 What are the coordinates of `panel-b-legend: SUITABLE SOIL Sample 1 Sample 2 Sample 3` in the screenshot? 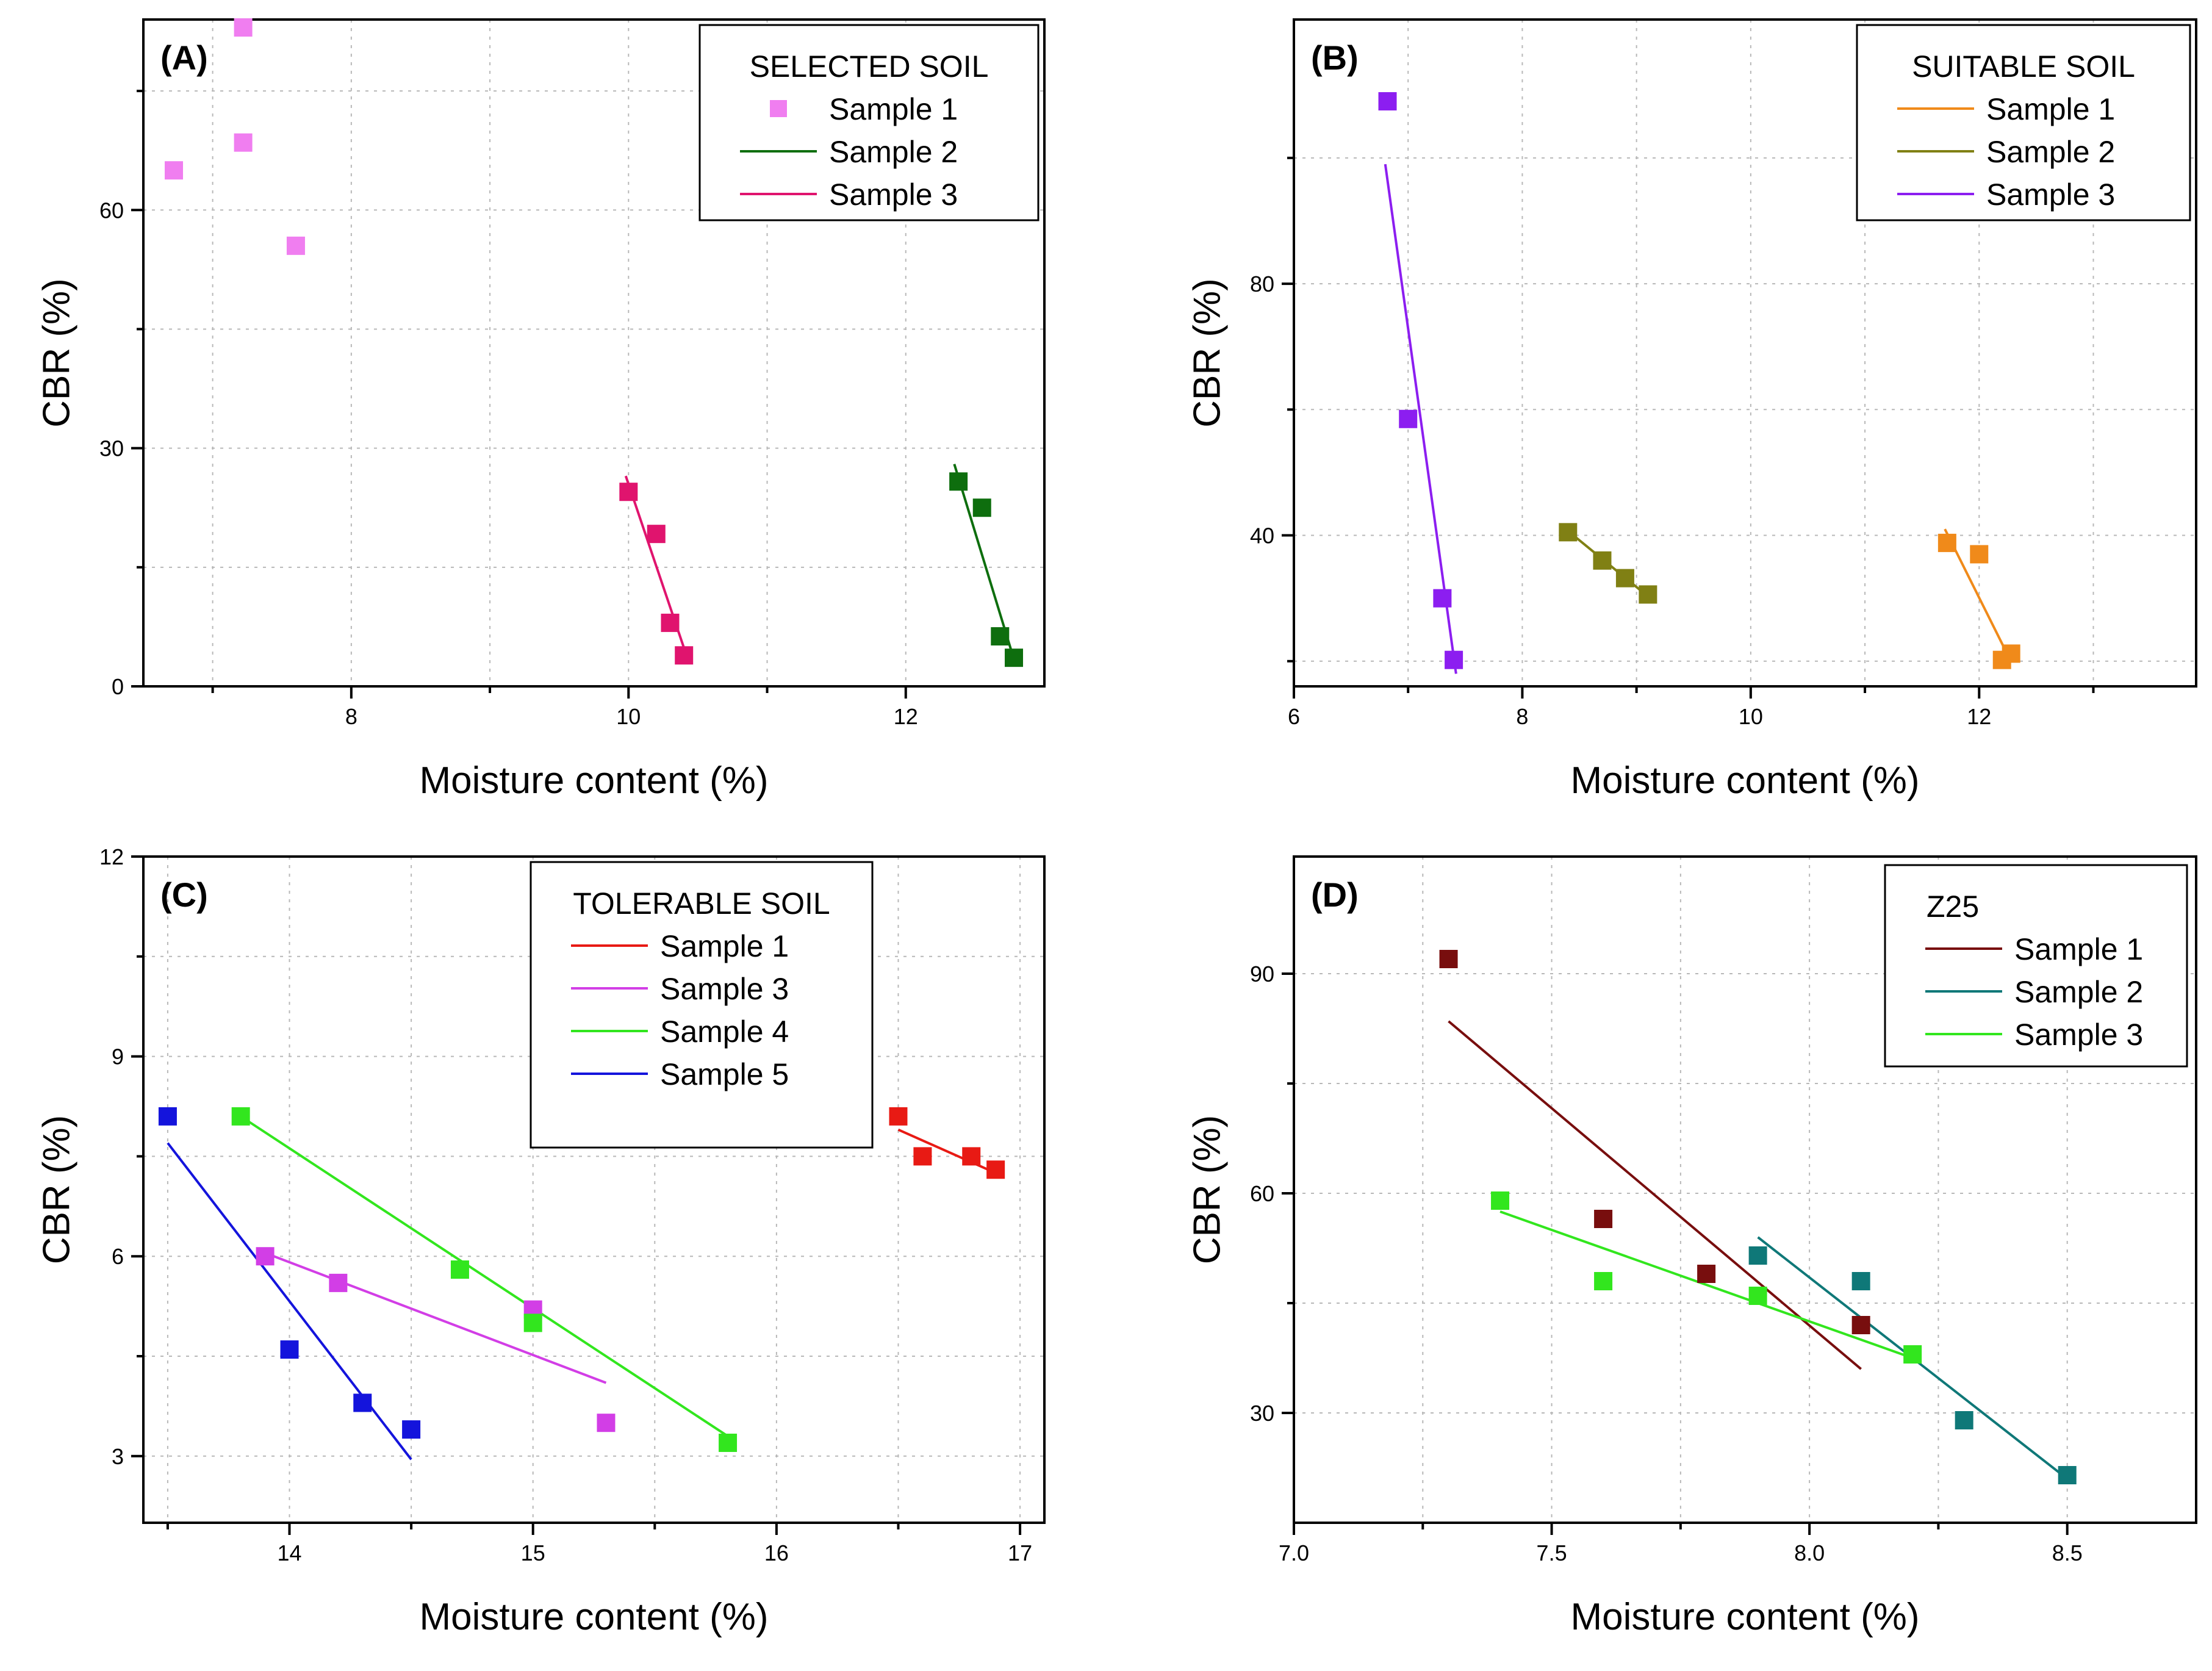 It's located at (2023, 122).